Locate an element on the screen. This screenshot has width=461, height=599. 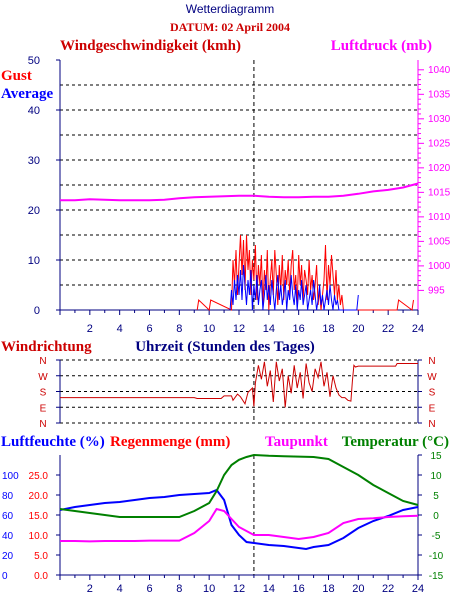
temperature-line is located at coordinates (239, 485).